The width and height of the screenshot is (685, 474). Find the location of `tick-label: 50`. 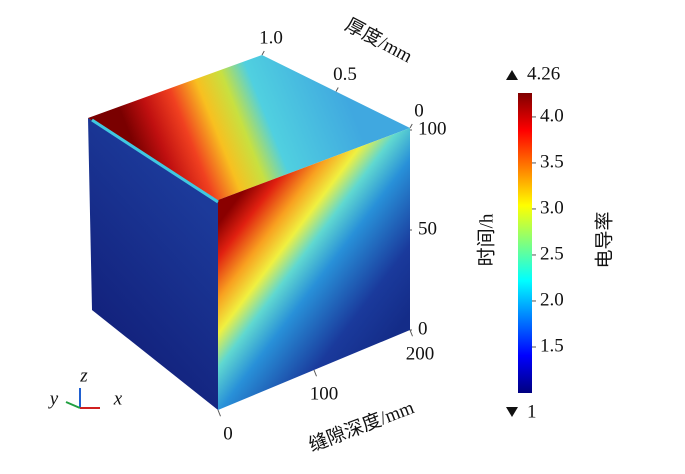

tick-label: 50 is located at coordinates (427, 228).